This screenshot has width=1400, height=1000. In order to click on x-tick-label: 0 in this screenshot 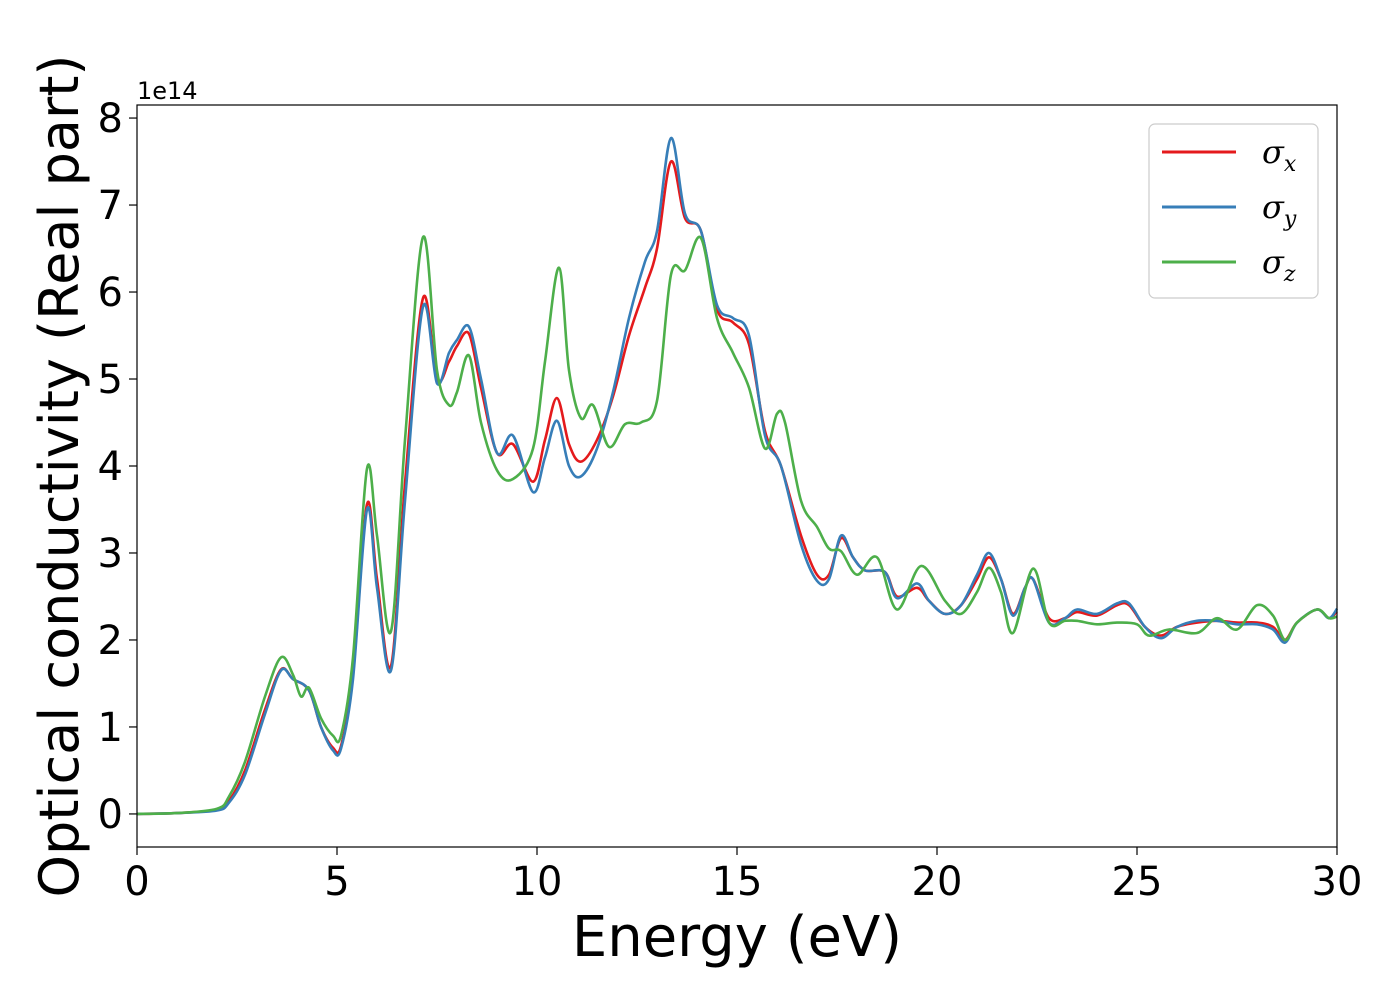, I will do `click(136, 882)`.